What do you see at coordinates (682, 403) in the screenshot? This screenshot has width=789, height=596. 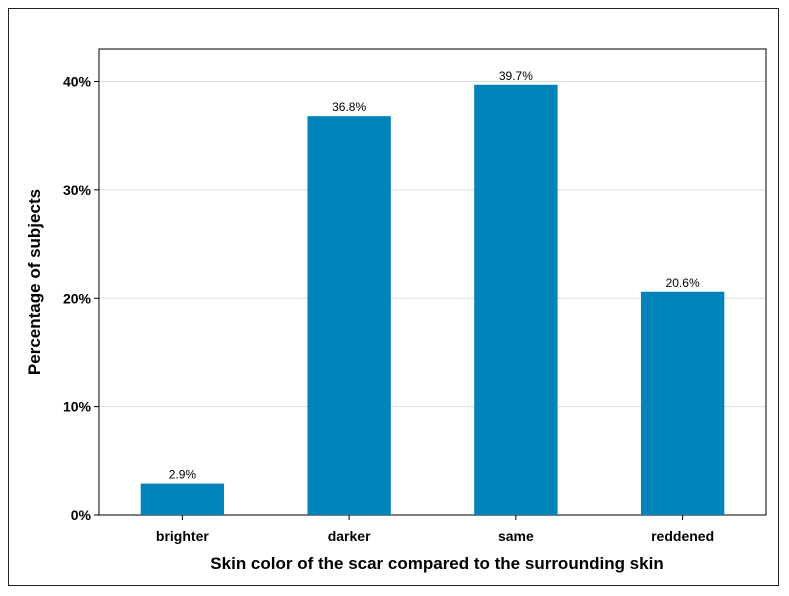 I see `bar-reddened` at bounding box center [682, 403].